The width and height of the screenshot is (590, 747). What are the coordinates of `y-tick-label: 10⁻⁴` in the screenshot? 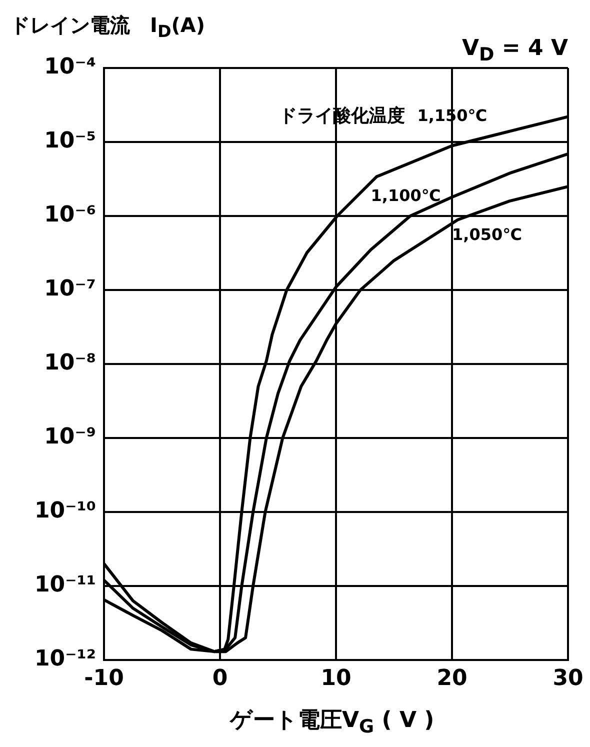 It's located at (70, 67).